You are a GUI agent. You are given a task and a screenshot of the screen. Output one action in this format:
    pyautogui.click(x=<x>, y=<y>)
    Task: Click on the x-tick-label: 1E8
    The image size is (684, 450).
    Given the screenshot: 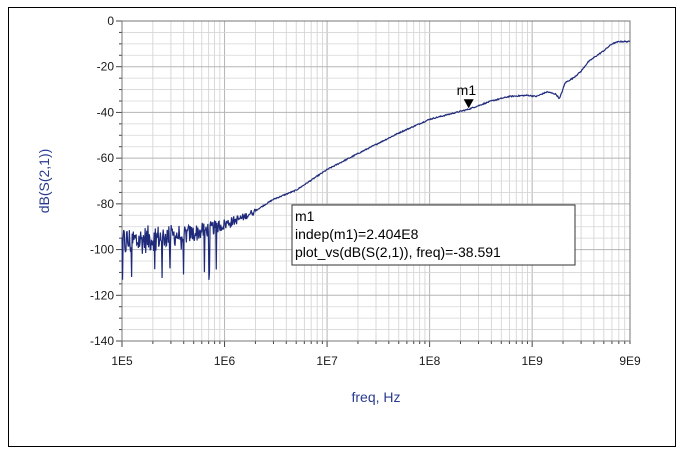 What is the action you would take?
    pyautogui.click(x=430, y=361)
    